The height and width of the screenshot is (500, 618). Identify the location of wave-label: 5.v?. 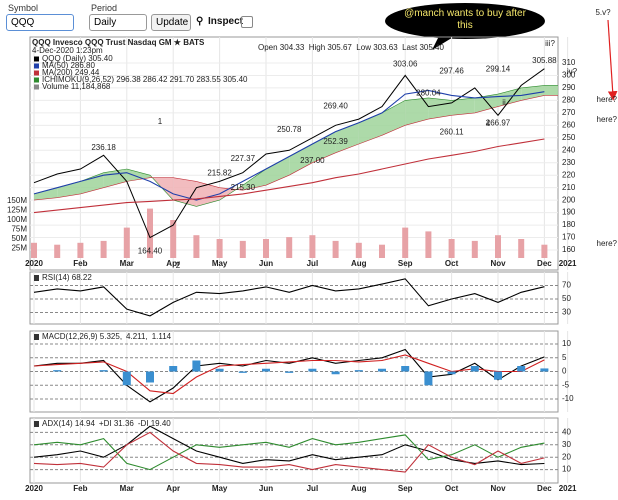
(603, 12).